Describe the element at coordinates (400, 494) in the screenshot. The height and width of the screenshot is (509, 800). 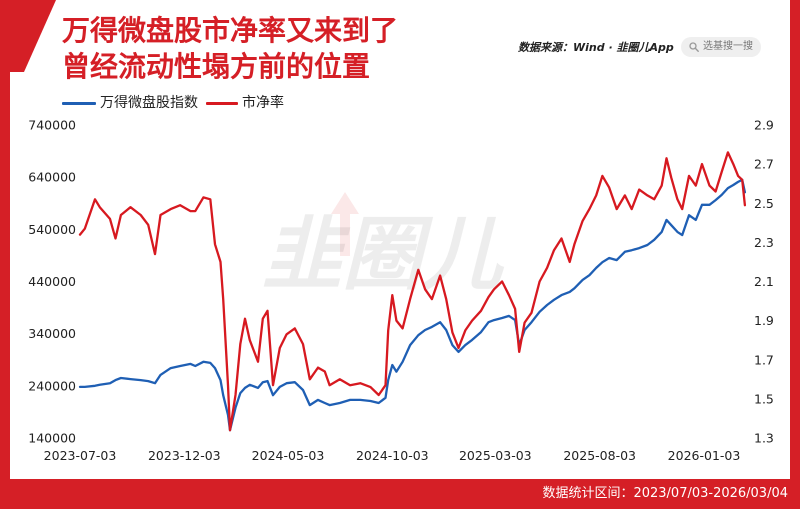
I see `footer-band: 数据统计区间：2023/07/03-2026/03/04` at that location.